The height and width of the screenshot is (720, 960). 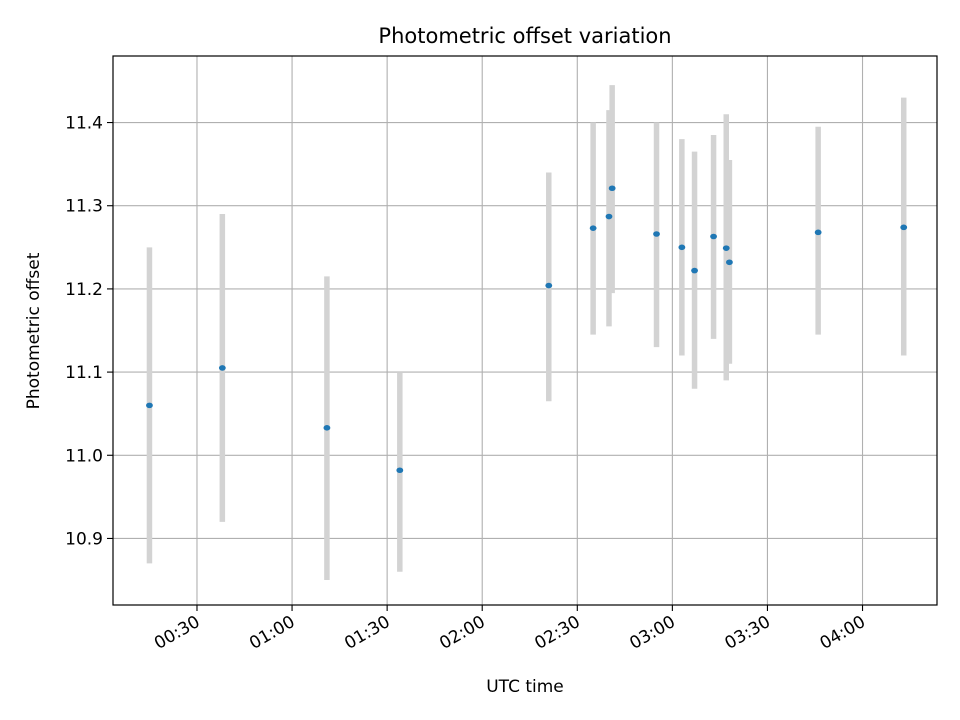 I want to click on x-tick-label: 00:30, so click(x=177, y=633).